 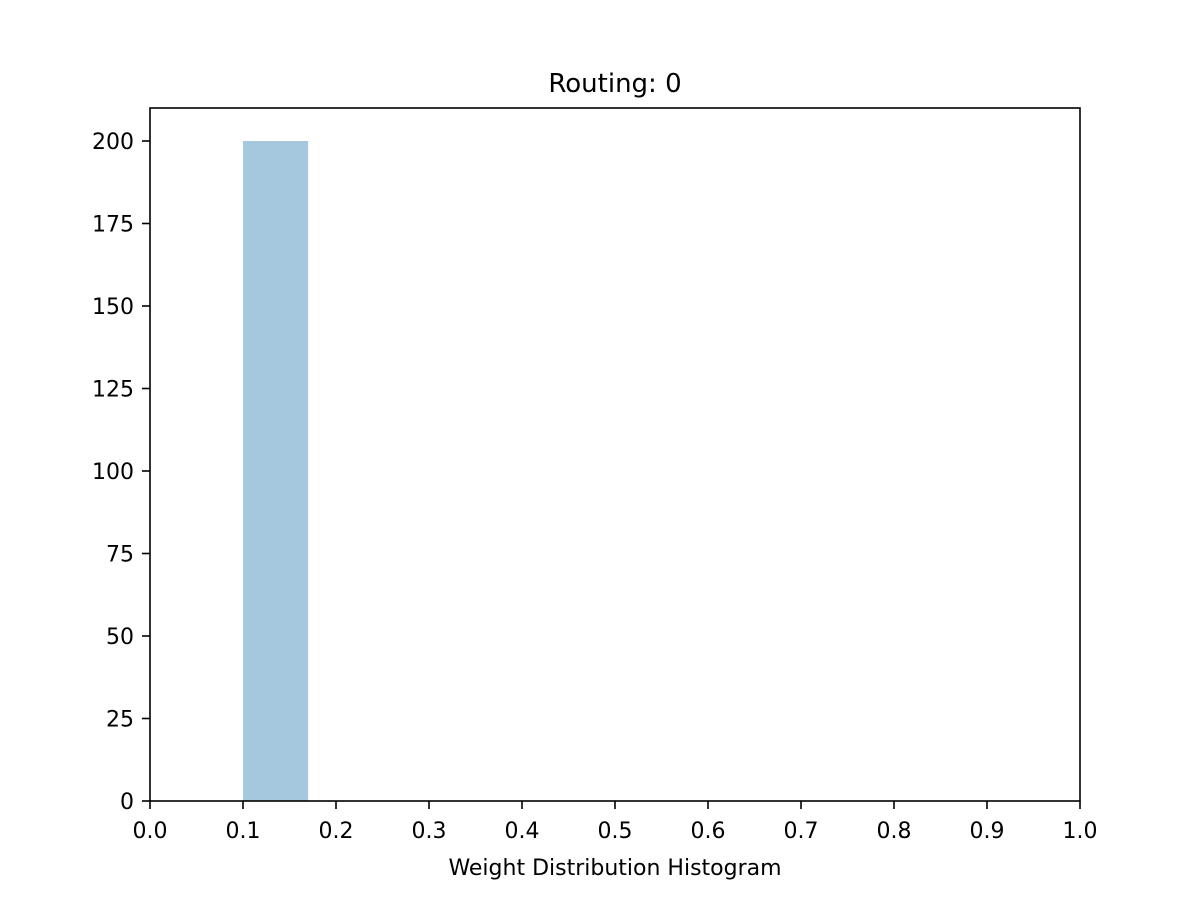 What do you see at coordinates (120, 637) in the screenshot?
I see `y-tick-label: 50` at bounding box center [120, 637].